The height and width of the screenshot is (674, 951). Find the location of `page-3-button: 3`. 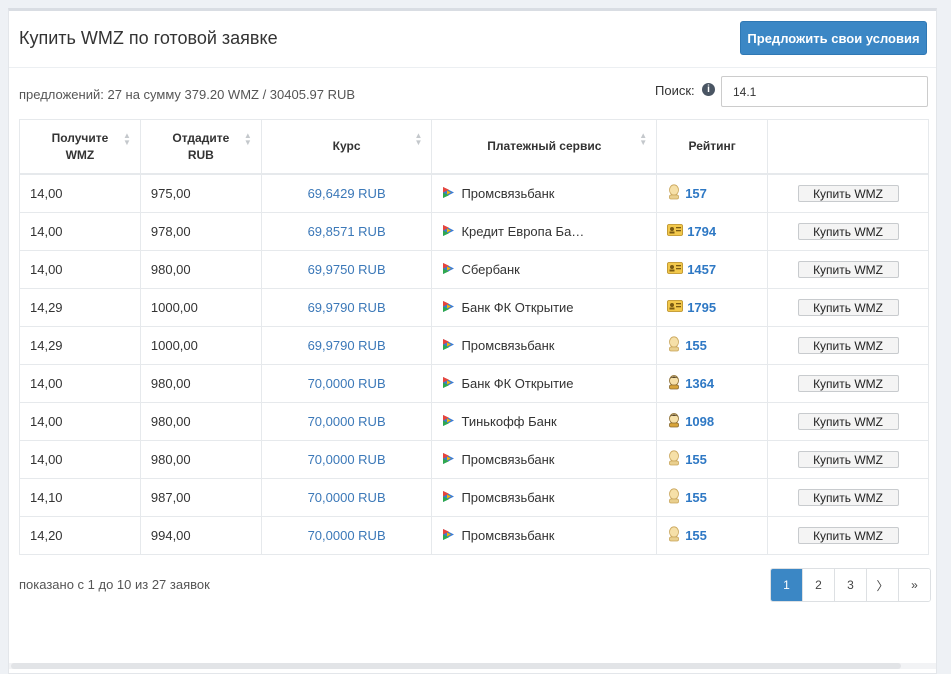

page-3-button: 3 is located at coordinates (850, 585).